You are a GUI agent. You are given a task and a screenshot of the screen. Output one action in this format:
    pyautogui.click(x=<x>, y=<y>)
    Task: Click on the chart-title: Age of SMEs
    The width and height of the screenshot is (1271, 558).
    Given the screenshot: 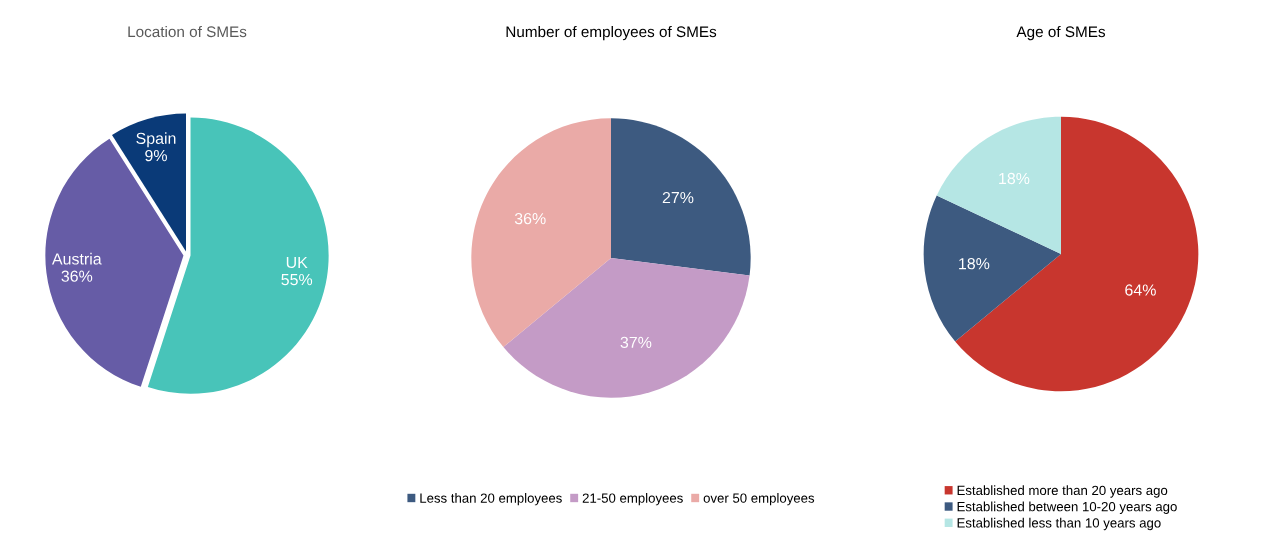 What is the action you would take?
    pyautogui.click(x=1061, y=33)
    